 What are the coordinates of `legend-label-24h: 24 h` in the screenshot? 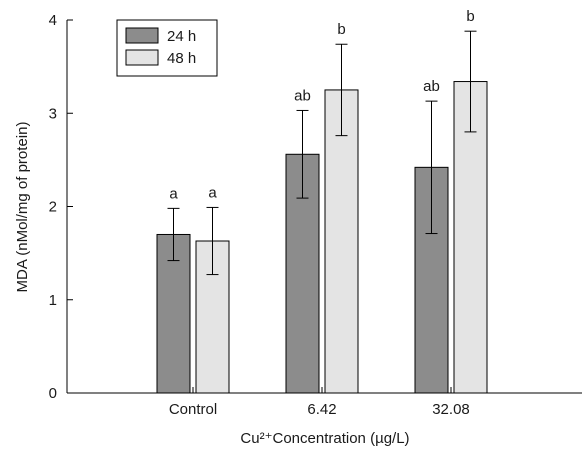 It's located at (181, 36).